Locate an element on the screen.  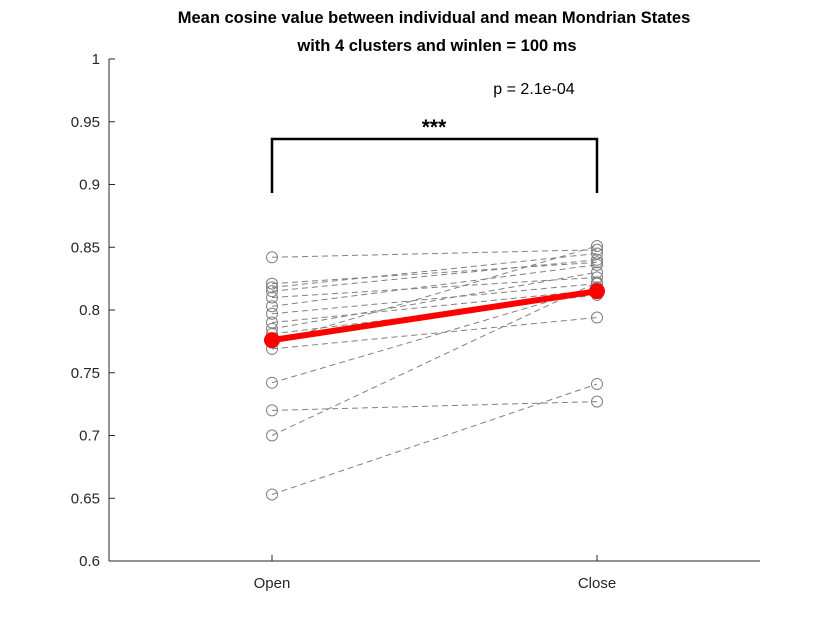
y-tick-label: 0.7 is located at coordinates (89, 436).